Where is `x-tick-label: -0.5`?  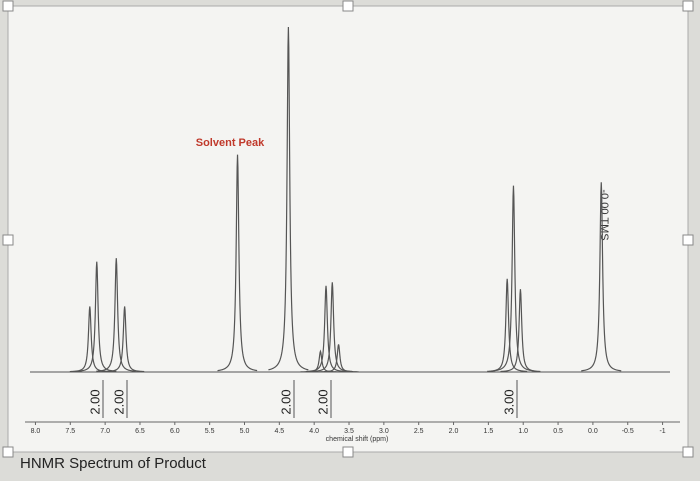
x-tick-label: -0.5 is located at coordinates (628, 431).